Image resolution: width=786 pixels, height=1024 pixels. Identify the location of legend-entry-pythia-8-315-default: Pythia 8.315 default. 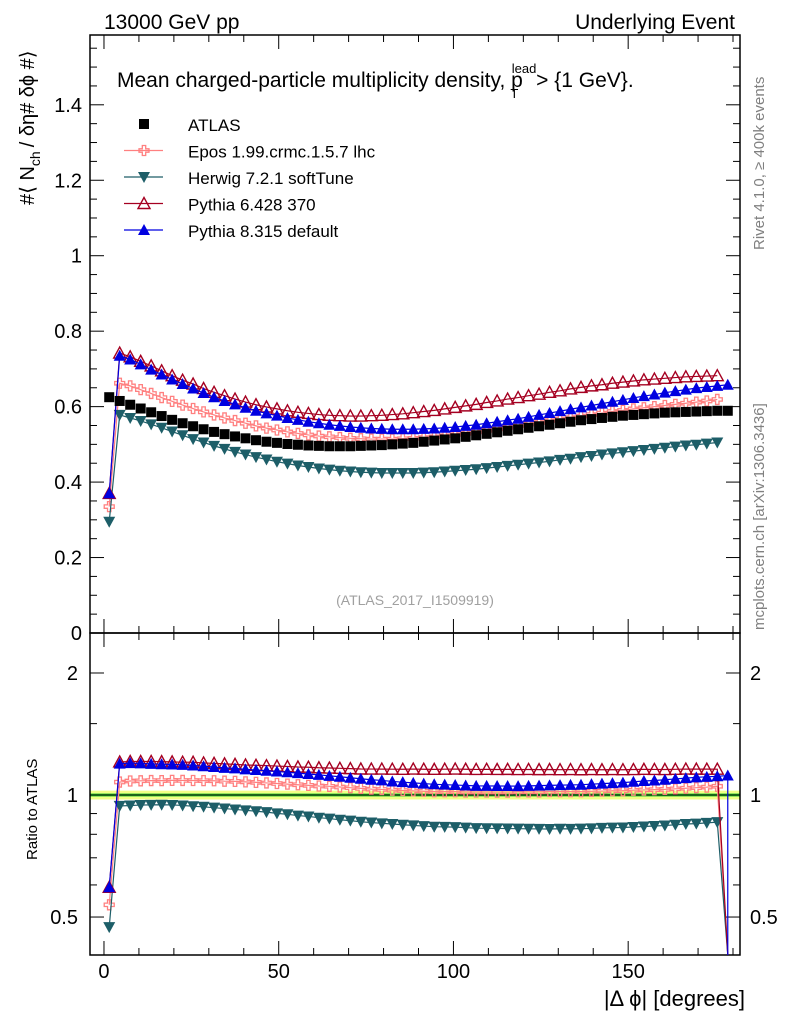
(231, 231).